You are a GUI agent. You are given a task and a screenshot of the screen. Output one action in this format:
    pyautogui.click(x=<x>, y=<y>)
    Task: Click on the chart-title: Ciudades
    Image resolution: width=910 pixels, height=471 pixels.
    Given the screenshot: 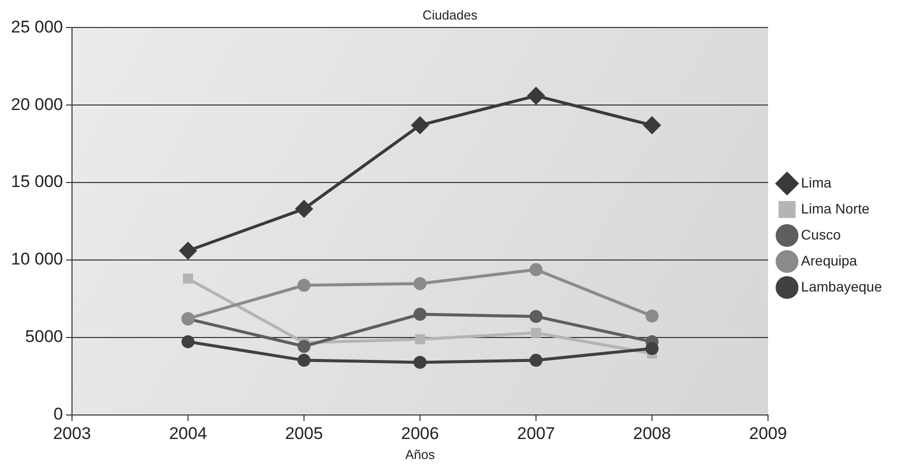 What is the action you would take?
    pyautogui.click(x=450, y=14)
    